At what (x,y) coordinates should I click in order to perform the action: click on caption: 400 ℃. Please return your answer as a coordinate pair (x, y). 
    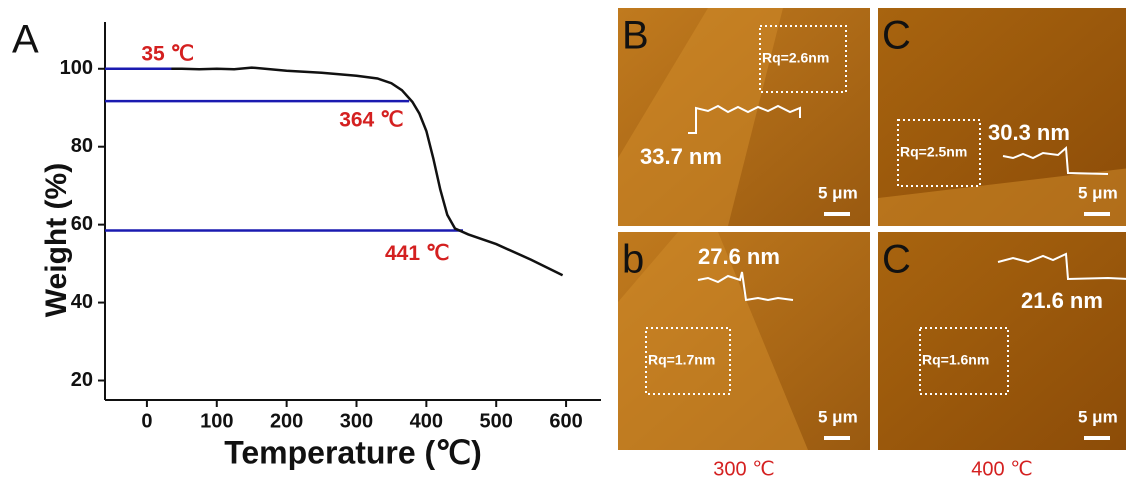
    Looking at the image, I should click on (1001, 469).